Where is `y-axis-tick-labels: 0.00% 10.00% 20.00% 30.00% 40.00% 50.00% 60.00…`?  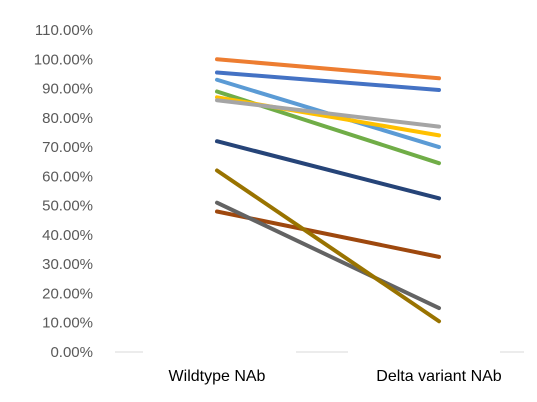 y-axis-tick-labels: 0.00% 10.00% 20.00% 30.00% 40.00% 50.00% 60.00… is located at coordinates (63, 191).